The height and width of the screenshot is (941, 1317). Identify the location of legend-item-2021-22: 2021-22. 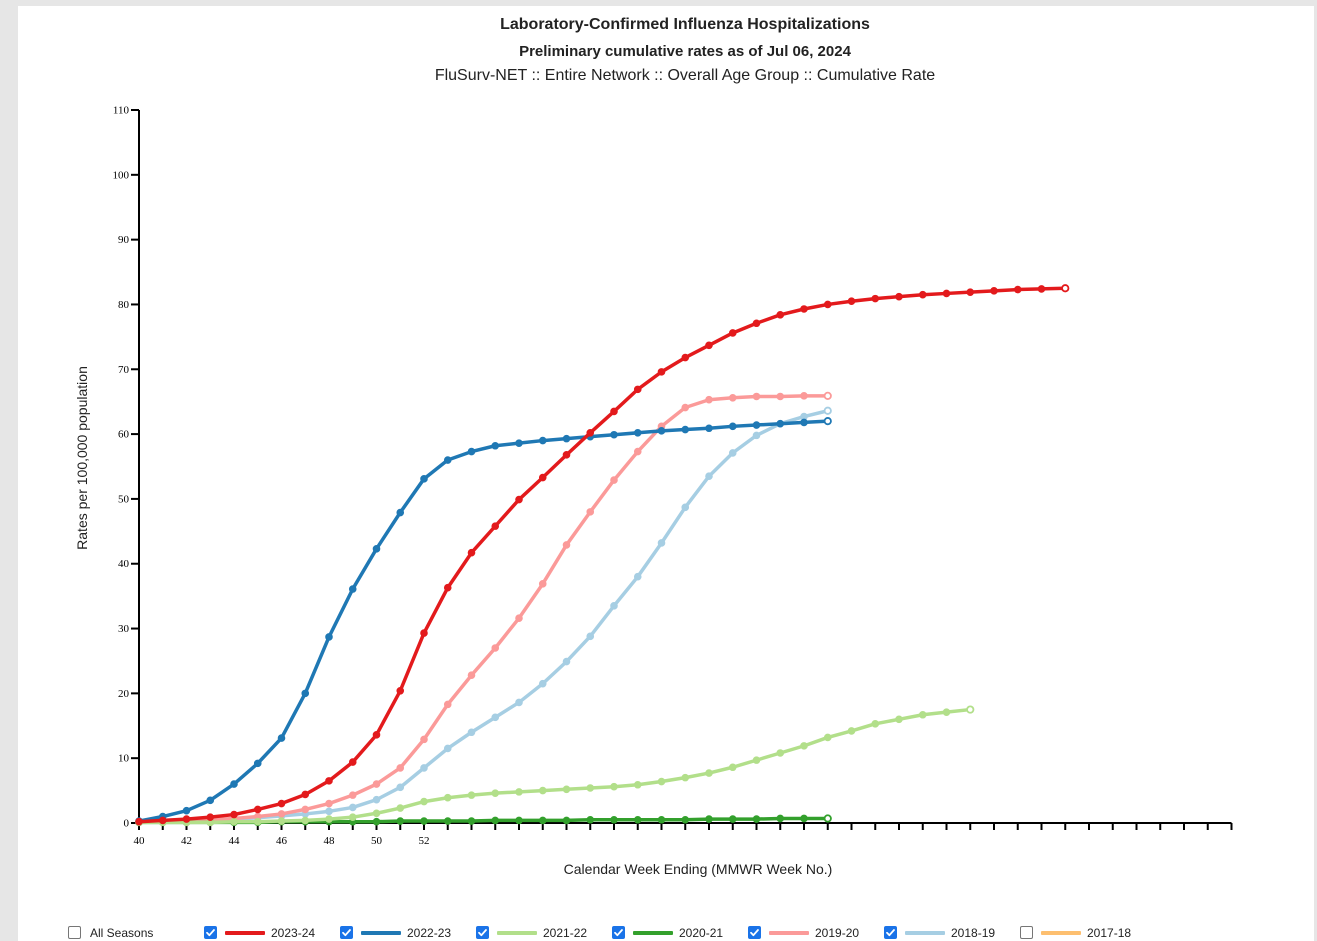
(531, 932).